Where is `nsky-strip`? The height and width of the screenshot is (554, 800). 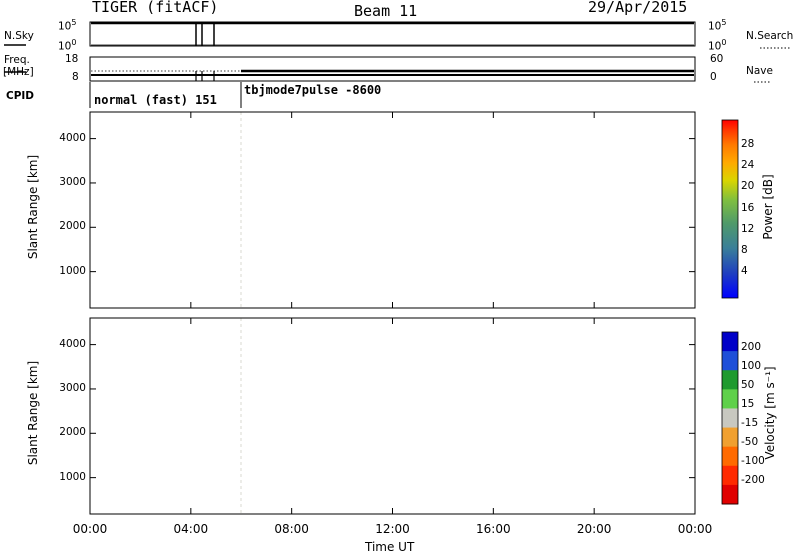
nsky-strip is located at coordinates (392, 34).